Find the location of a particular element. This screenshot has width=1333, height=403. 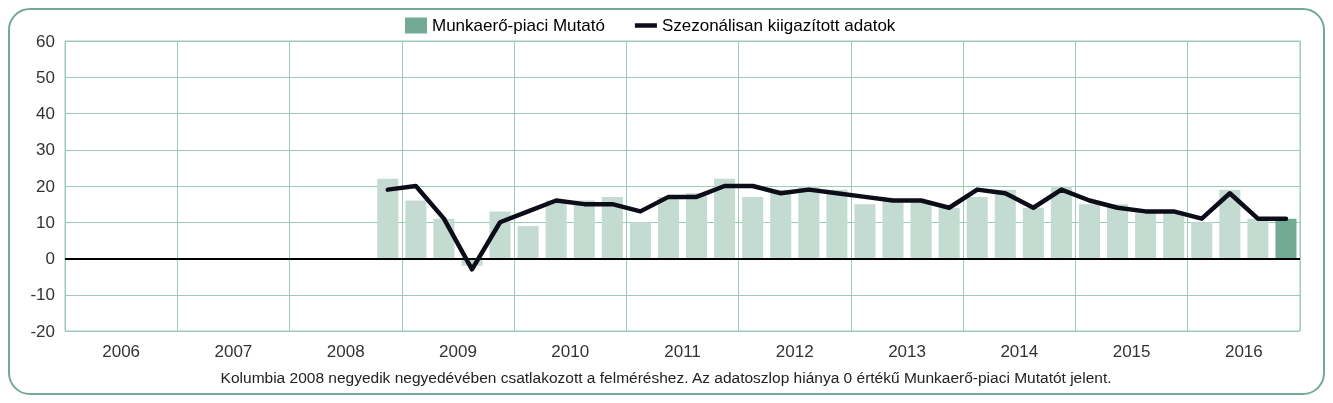

x-tick-label: 2010 is located at coordinates (570, 351).